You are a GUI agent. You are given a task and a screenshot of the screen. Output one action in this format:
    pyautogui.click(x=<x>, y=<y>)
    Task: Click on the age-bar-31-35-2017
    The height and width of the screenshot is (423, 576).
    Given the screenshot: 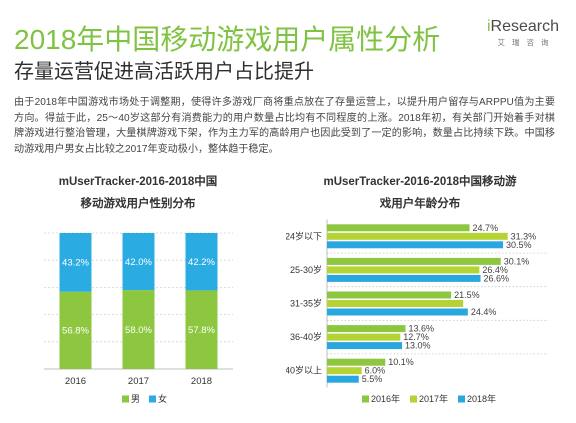 What is the action you would take?
    pyautogui.click(x=395, y=303)
    